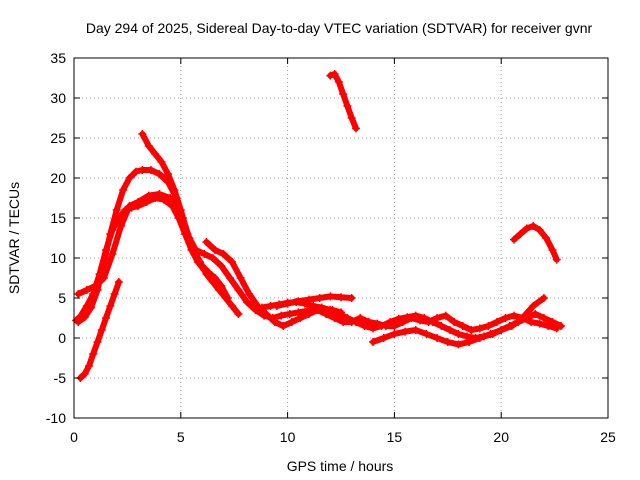 The width and height of the screenshot is (640, 480). Describe the element at coordinates (58, 218) in the screenshot. I see `y-tick-label: 15` at that location.